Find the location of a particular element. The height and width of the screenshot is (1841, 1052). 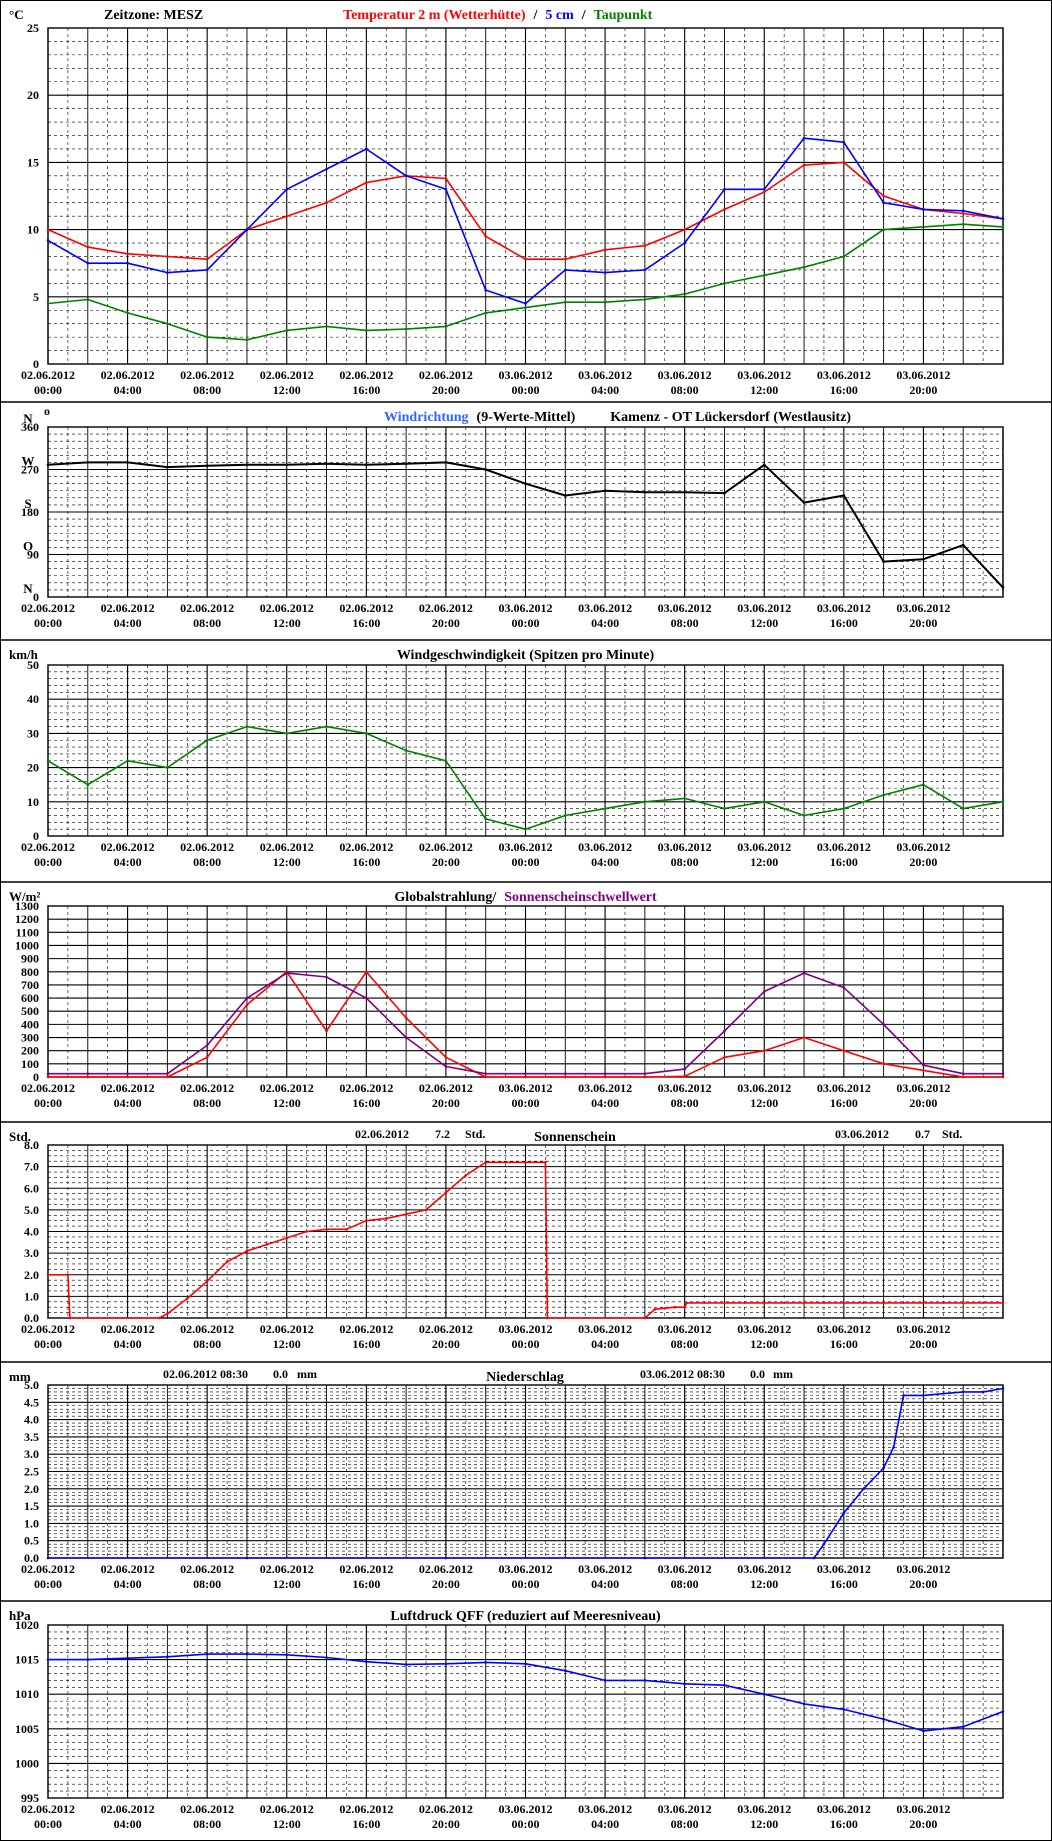

y-tick-label: 360 is located at coordinates (30, 427).